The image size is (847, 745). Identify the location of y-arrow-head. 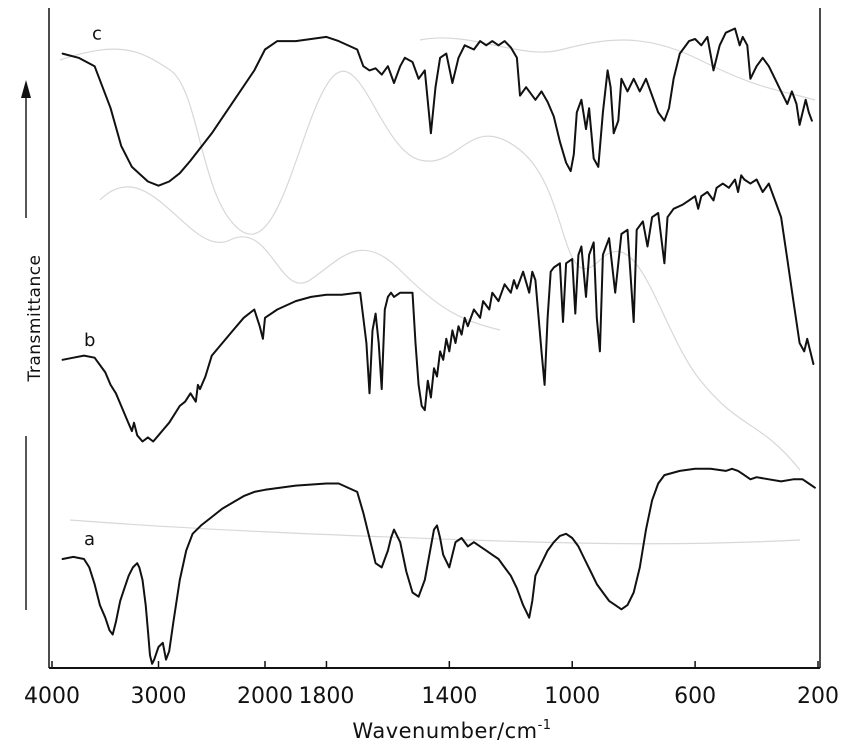
(26, 89).